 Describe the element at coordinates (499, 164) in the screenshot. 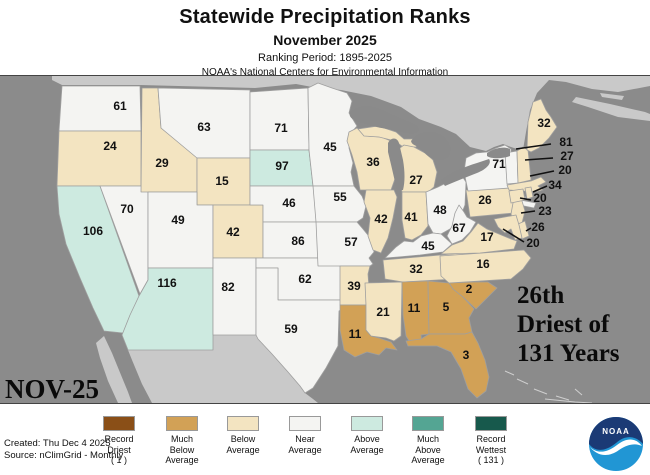

I see `label-ny: 71` at that location.